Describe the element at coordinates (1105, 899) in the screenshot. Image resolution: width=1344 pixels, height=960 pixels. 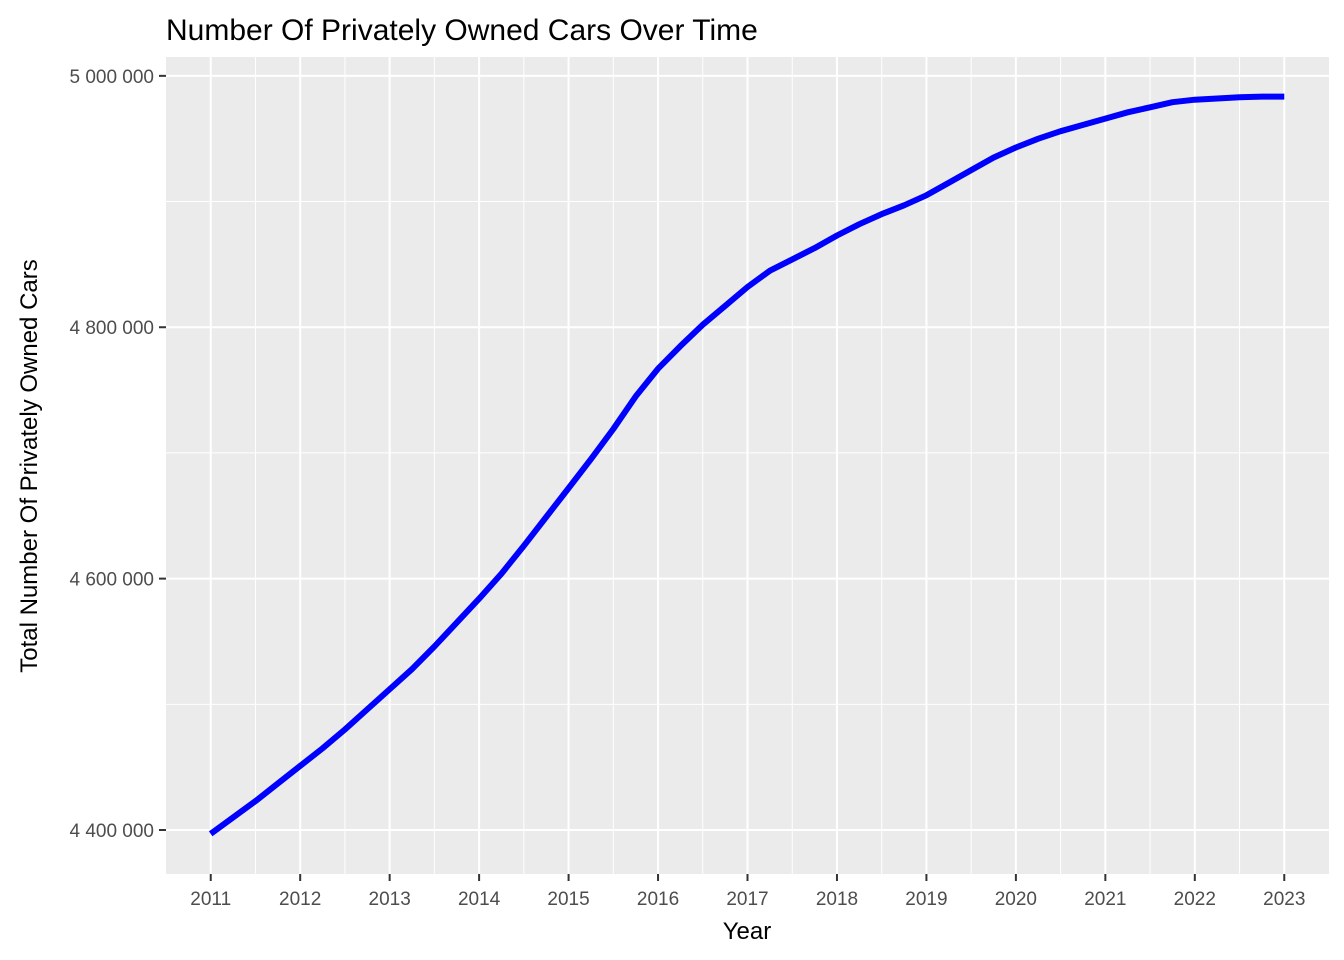
I see `x-tick-label: 2021` at that location.